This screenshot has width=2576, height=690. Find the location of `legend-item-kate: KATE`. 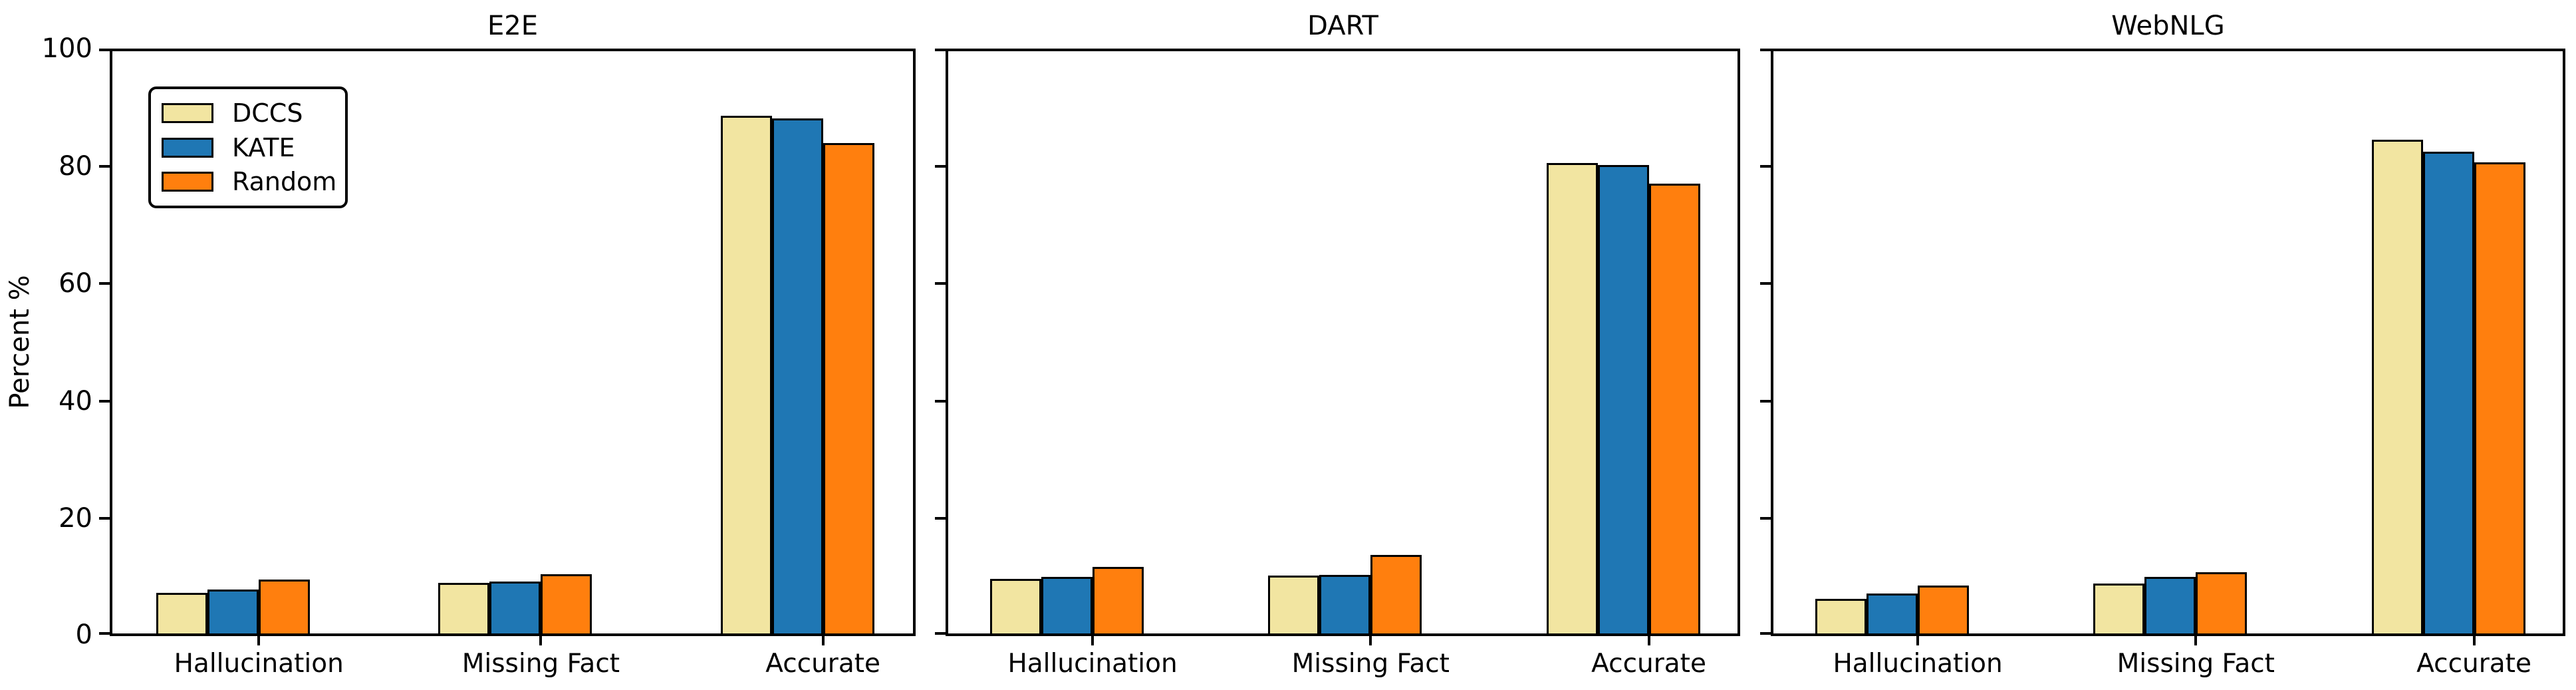

legend-item-kate: KATE is located at coordinates (253, 147).